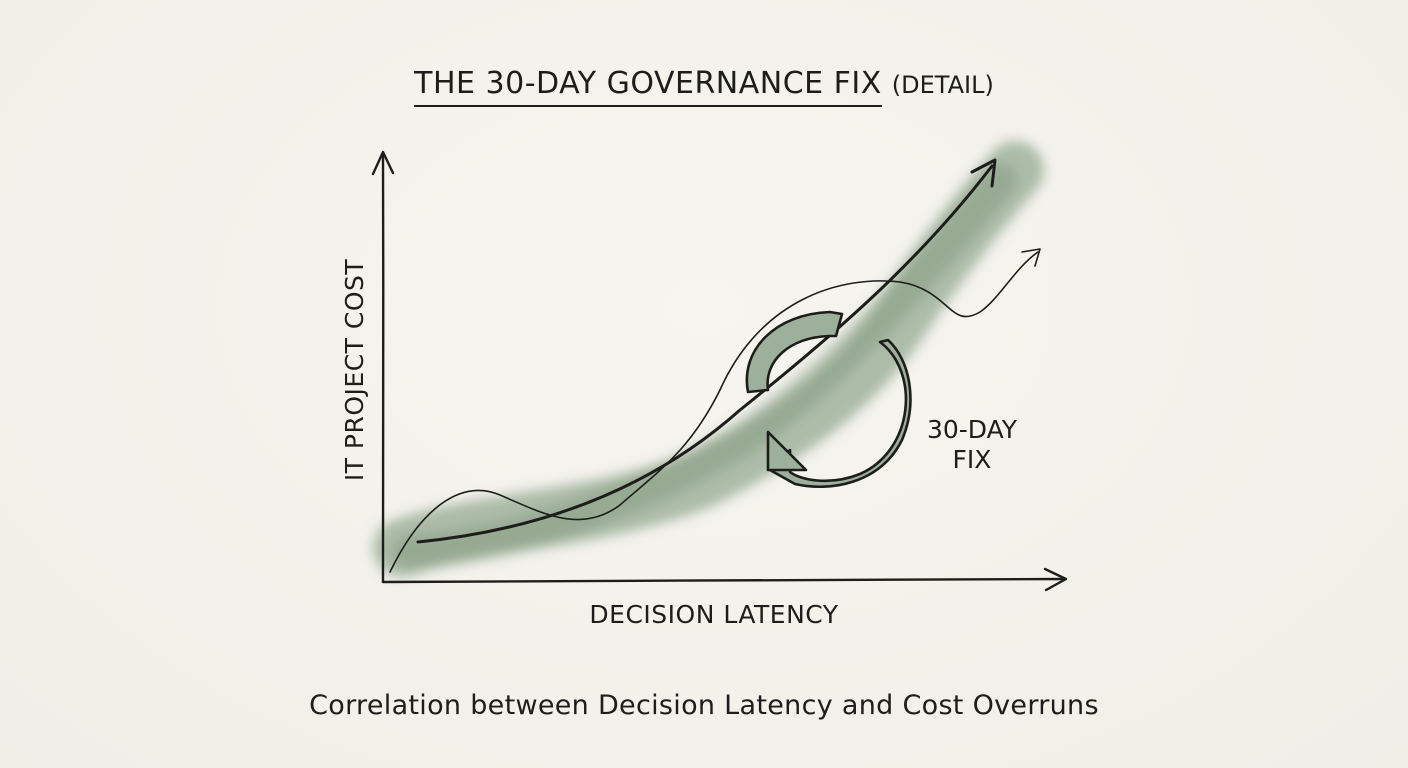 The image size is (1408, 768). Describe the element at coordinates (383, 367) in the screenshot. I see `y-axis` at that location.